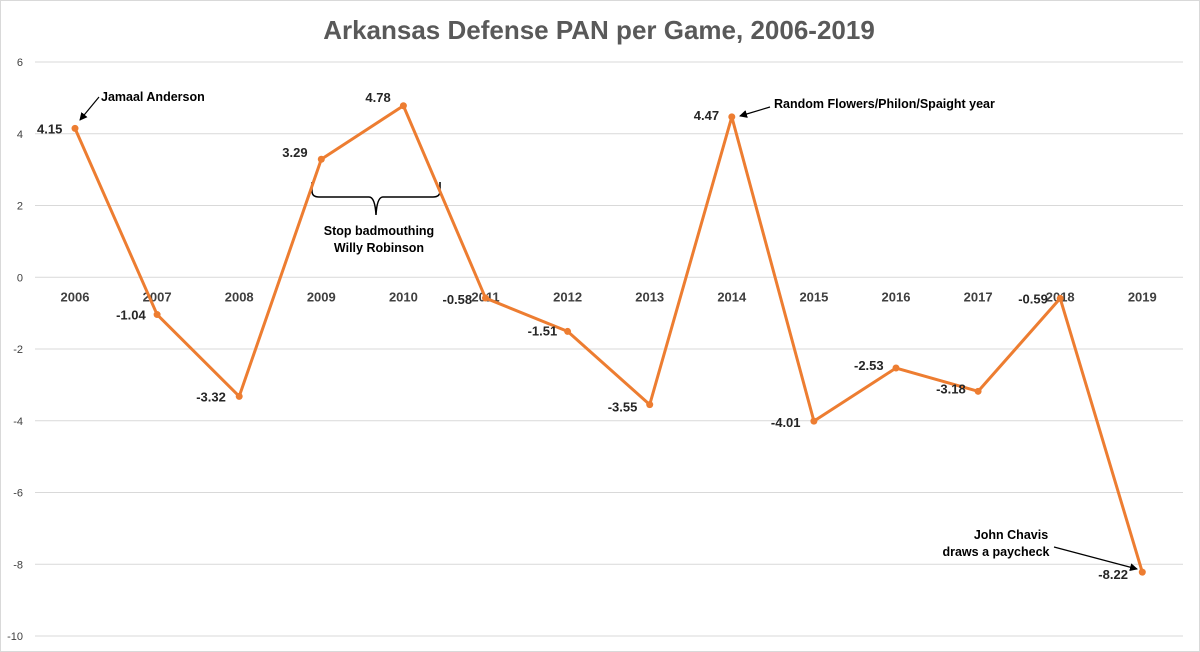 The width and height of the screenshot is (1200, 652). What do you see at coordinates (131, 315) in the screenshot?
I see `data-label: -1.04` at bounding box center [131, 315].